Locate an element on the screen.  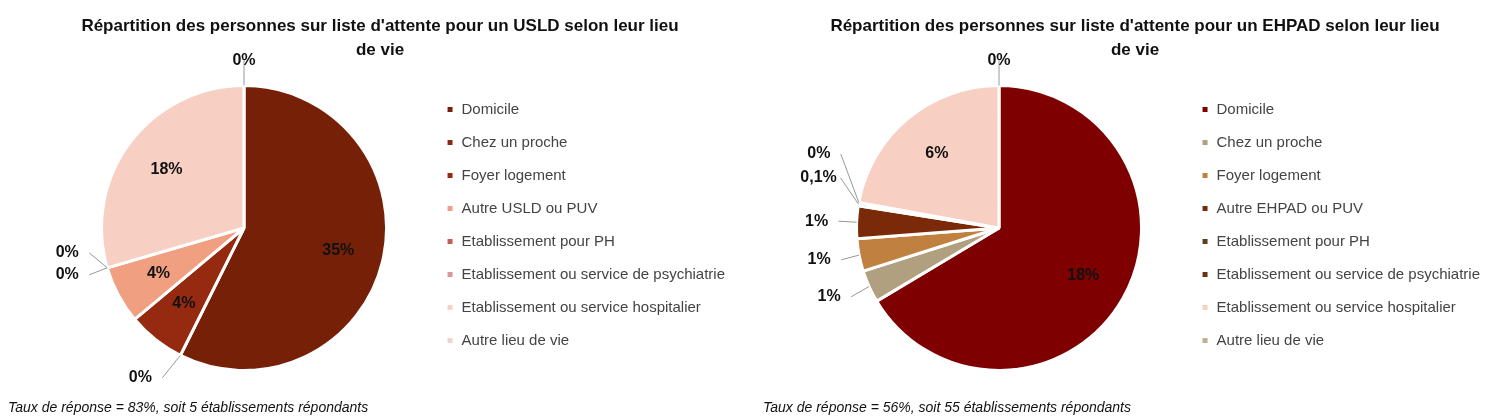
legend-label: Autre USLD ou PUV is located at coordinates (529, 207).